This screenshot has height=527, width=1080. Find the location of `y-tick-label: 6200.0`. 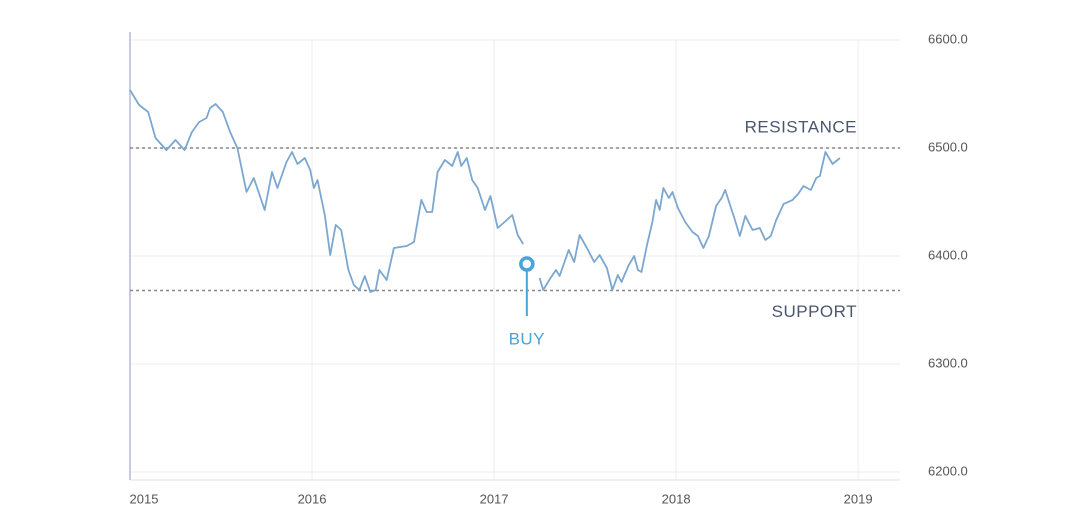

y-tick-label: 6200.0 is located at coordinates (948, 470).